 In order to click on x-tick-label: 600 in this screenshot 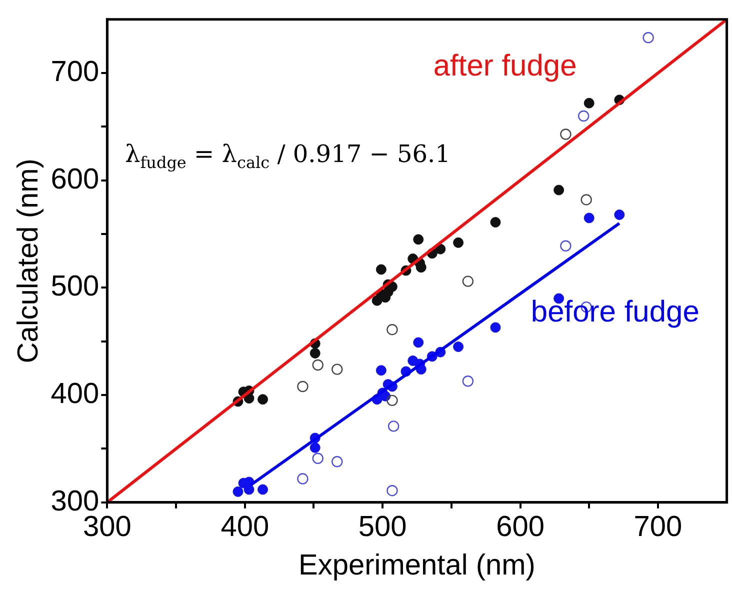, I will do `click(520, 526)`.